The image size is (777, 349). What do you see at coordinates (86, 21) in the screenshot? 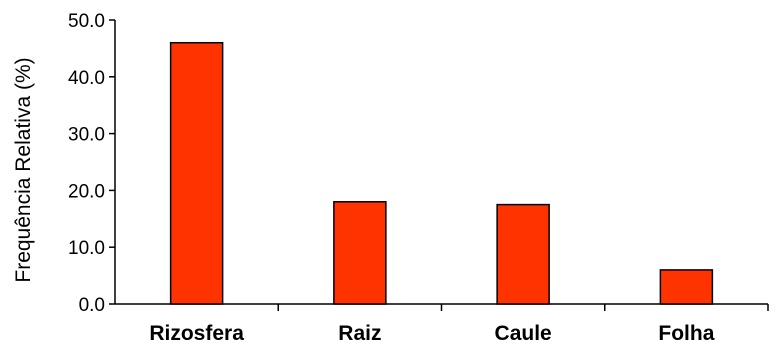
I see `y-tick-label: 50.0` at bounding box center [86, 21].